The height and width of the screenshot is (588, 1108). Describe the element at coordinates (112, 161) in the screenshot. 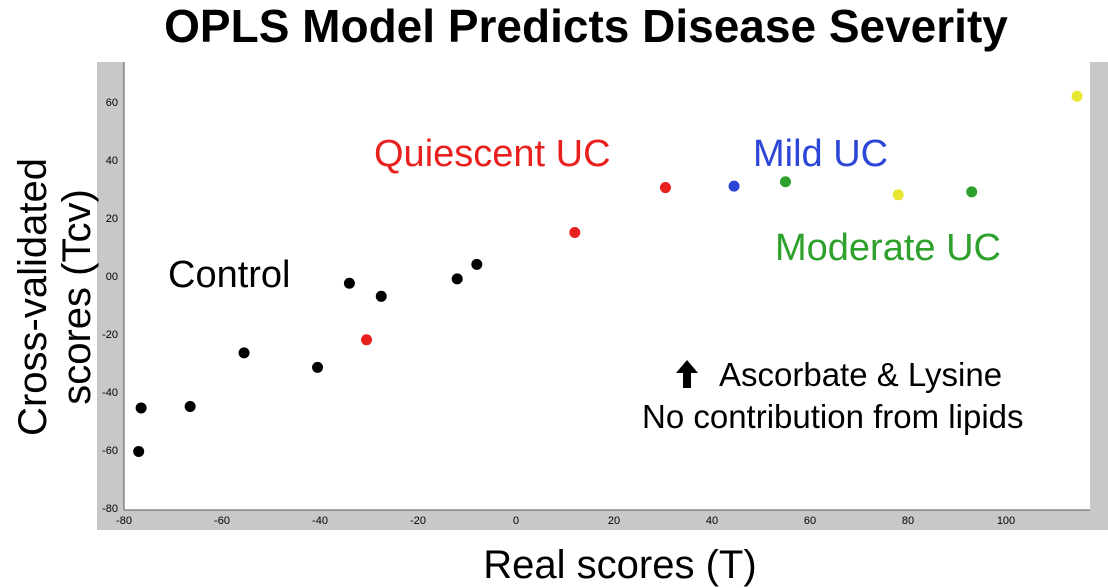

I see `y-tick-label: 40` at that location.